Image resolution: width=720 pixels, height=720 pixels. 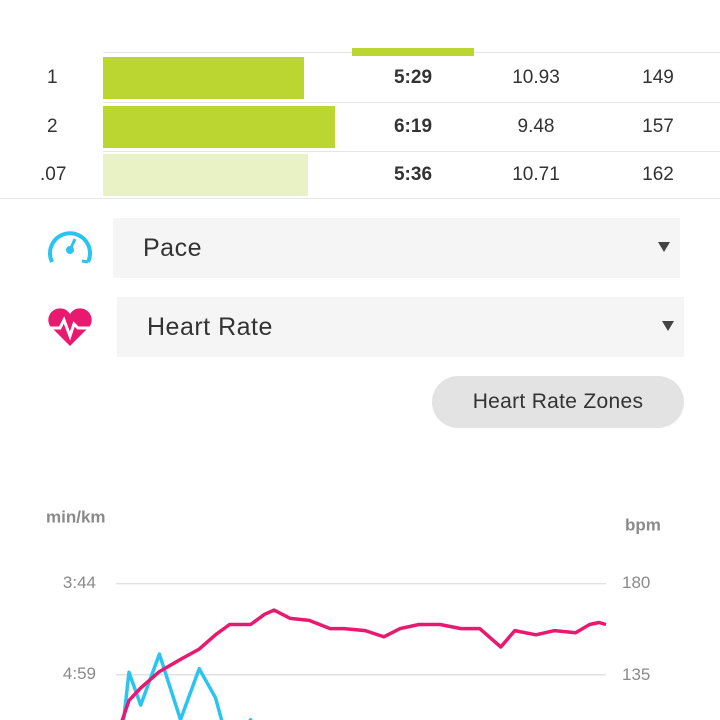 What do you see at coordinates (636, 582) in the screenshot?
I see `y2-tick-label: 180` at bounding box center [636, 582].